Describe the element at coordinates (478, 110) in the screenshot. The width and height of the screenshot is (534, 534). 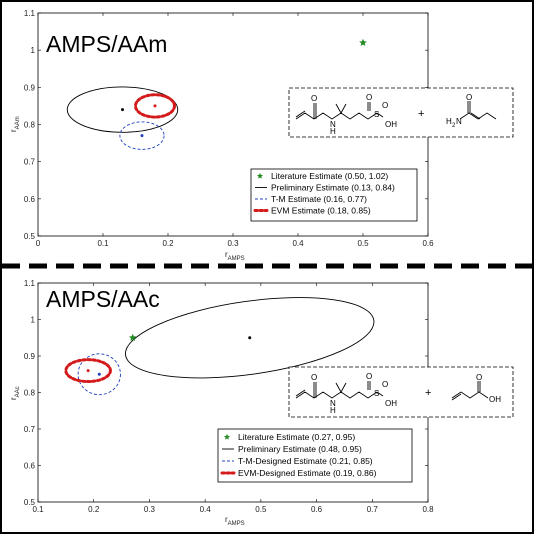
I see `acrylamide-structure` at that location.